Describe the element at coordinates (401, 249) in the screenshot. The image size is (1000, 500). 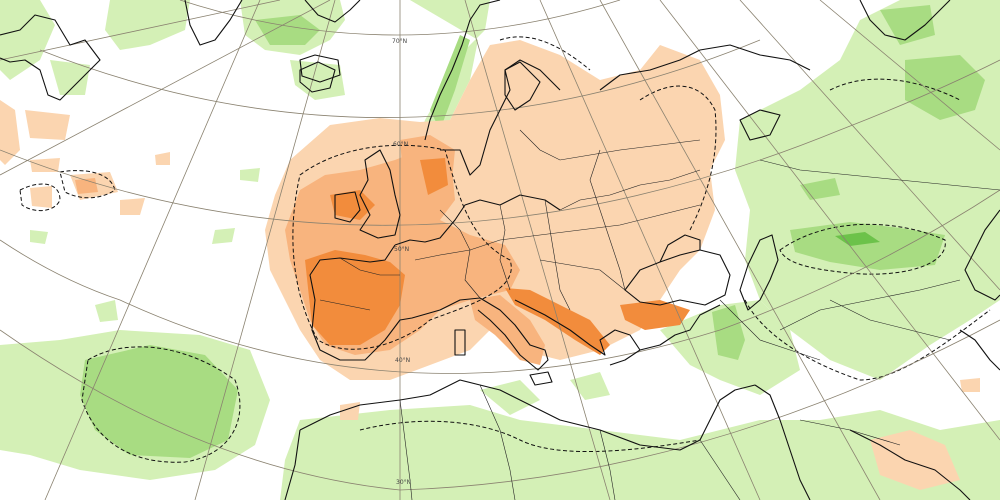
I see `lat-label-50: 50°N` at that location.